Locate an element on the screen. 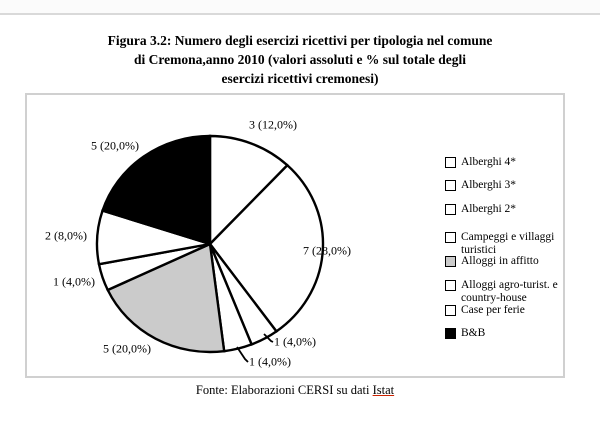 The height and width of the screenshot is (423, 600). legend-item: Alberghi 2* is located at coordinates (505, 209).